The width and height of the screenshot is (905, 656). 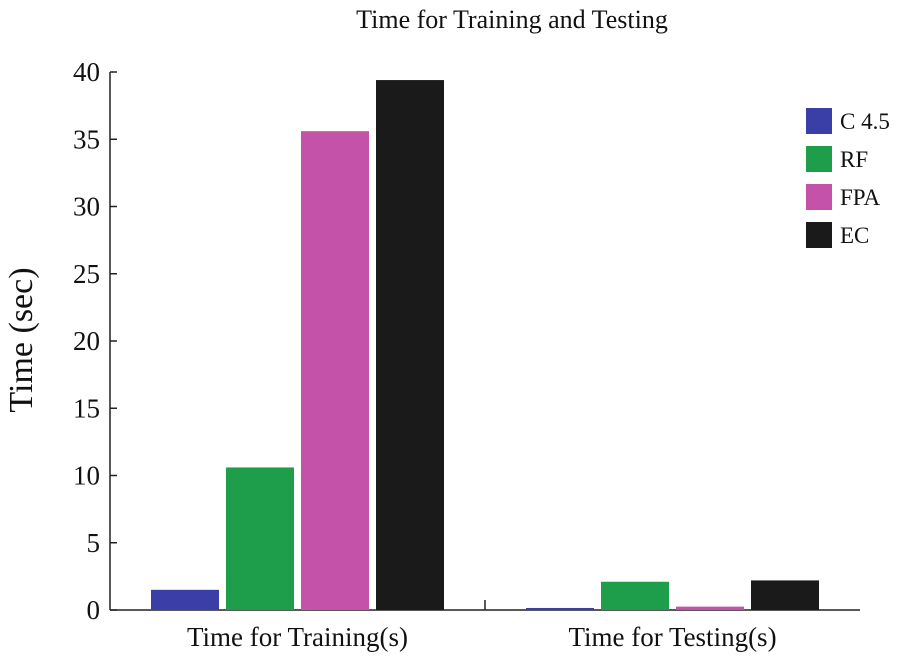 I want to click on x-category-label: Time for Training(s), so click(x=297, y=637).